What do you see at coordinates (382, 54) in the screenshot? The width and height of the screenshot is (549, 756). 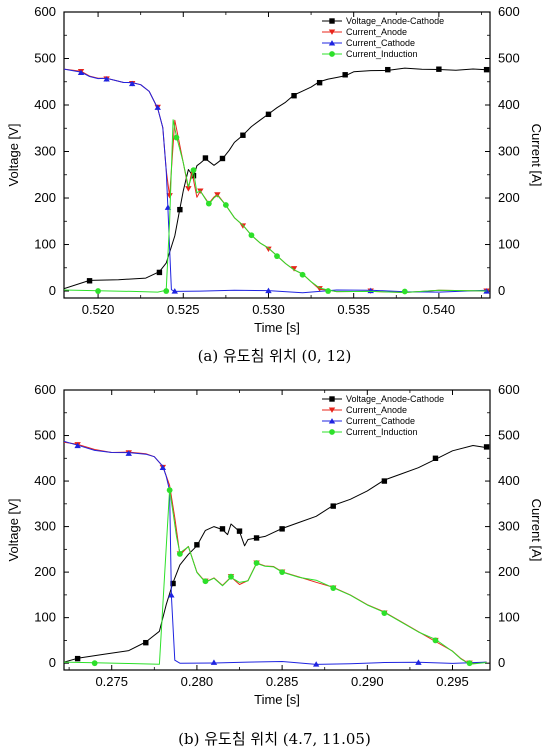 I see `legend-label: Current_Induction` at bounding box center [382, 54].